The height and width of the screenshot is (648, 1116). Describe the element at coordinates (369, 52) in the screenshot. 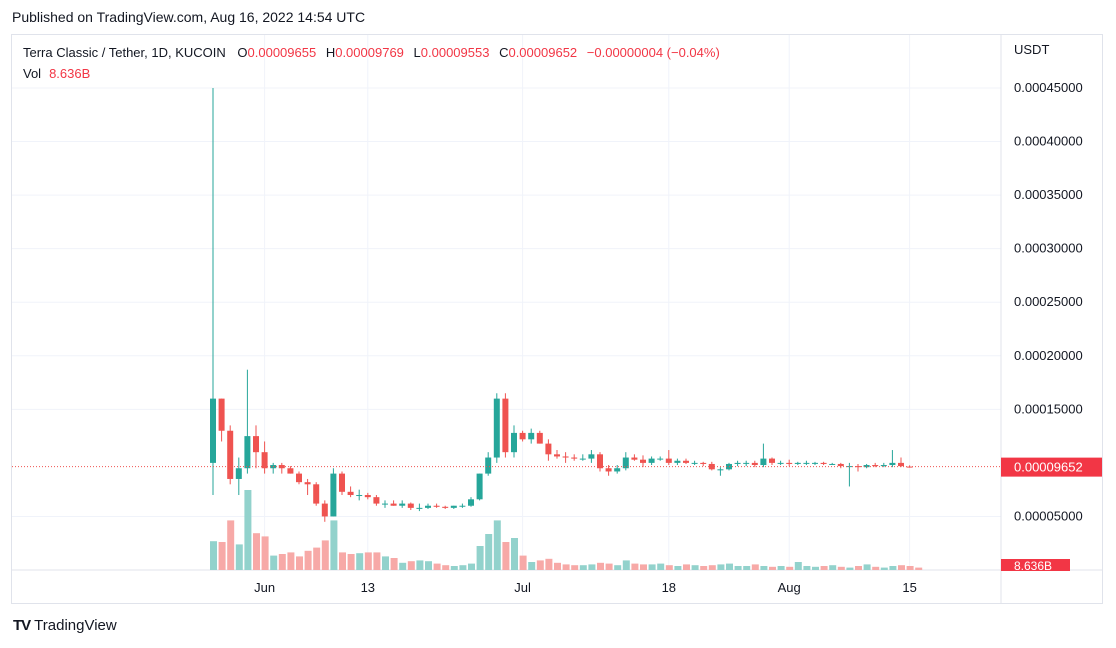

I see `high-value: 0.00009769` at that location.